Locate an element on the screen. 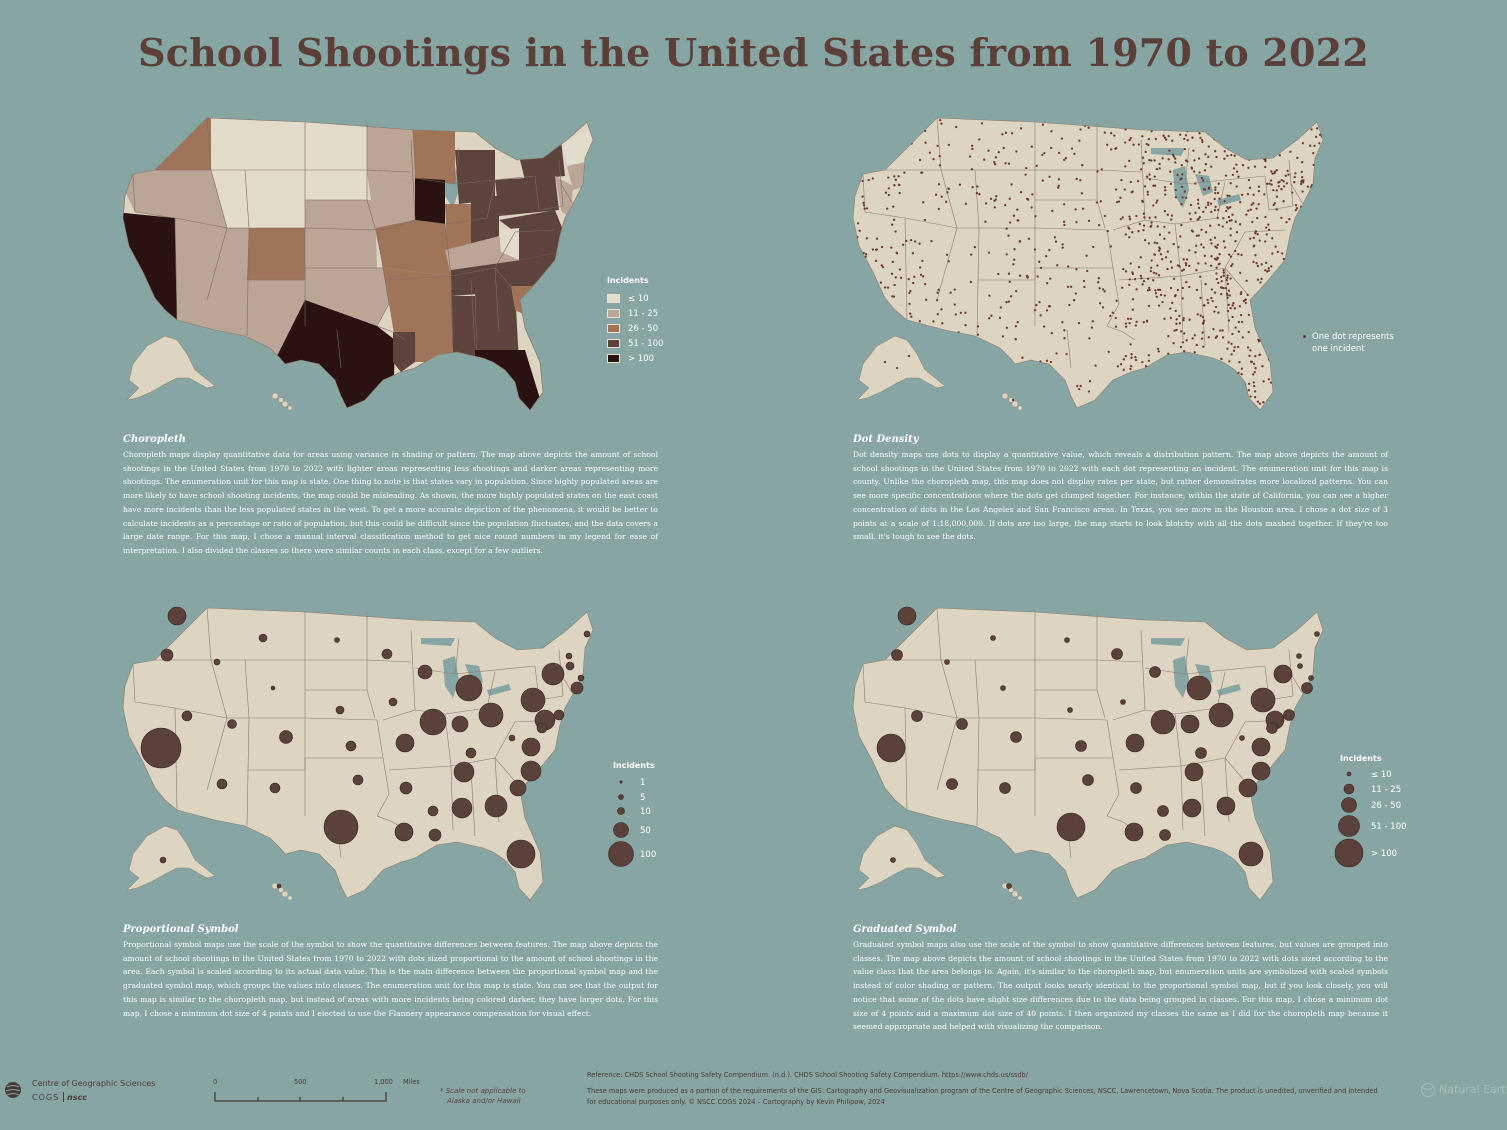  state-washington is located at coordinates (183, 144).